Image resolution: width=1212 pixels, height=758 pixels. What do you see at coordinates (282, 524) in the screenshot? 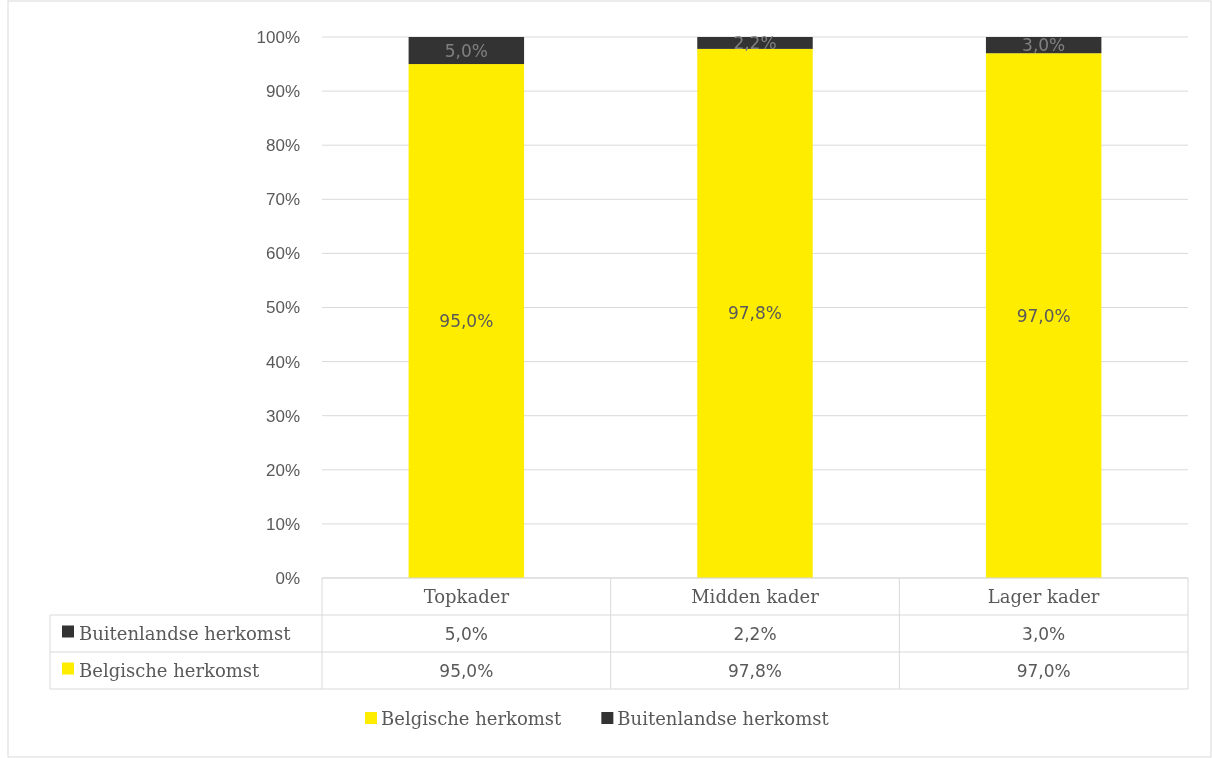
I see `y-tick-label: 10%` at bounding box center [282, 524].